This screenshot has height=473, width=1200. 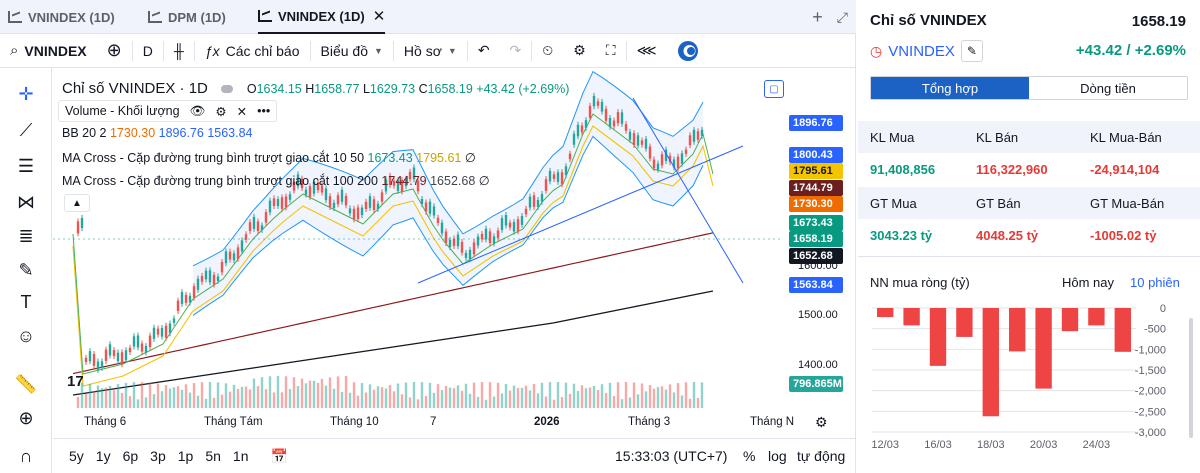 What do you see at coordinates (197, 110) in the screenshot?
I see `eye-icon: 👁` at bounding box center [197, 110].